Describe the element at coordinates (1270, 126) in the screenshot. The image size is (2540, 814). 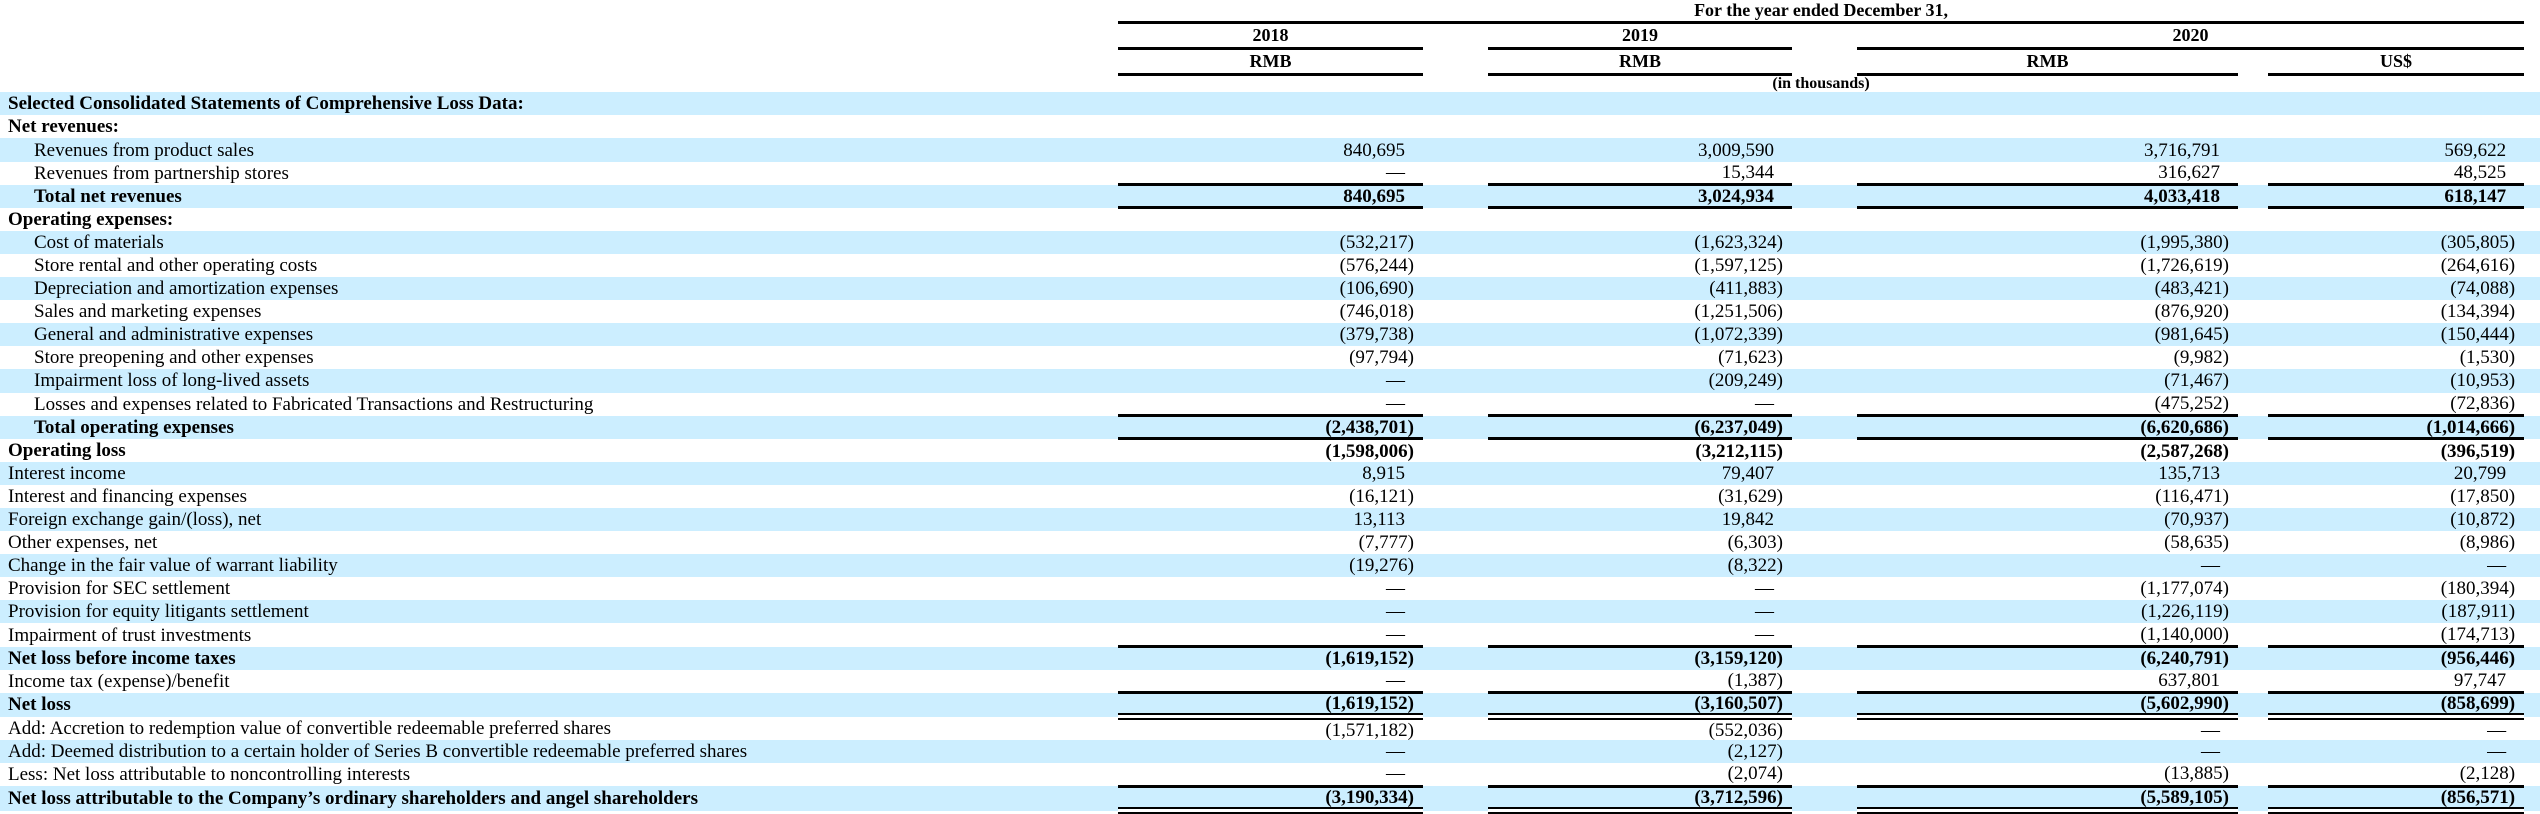
I see `cell-2018-rmb` at that location.